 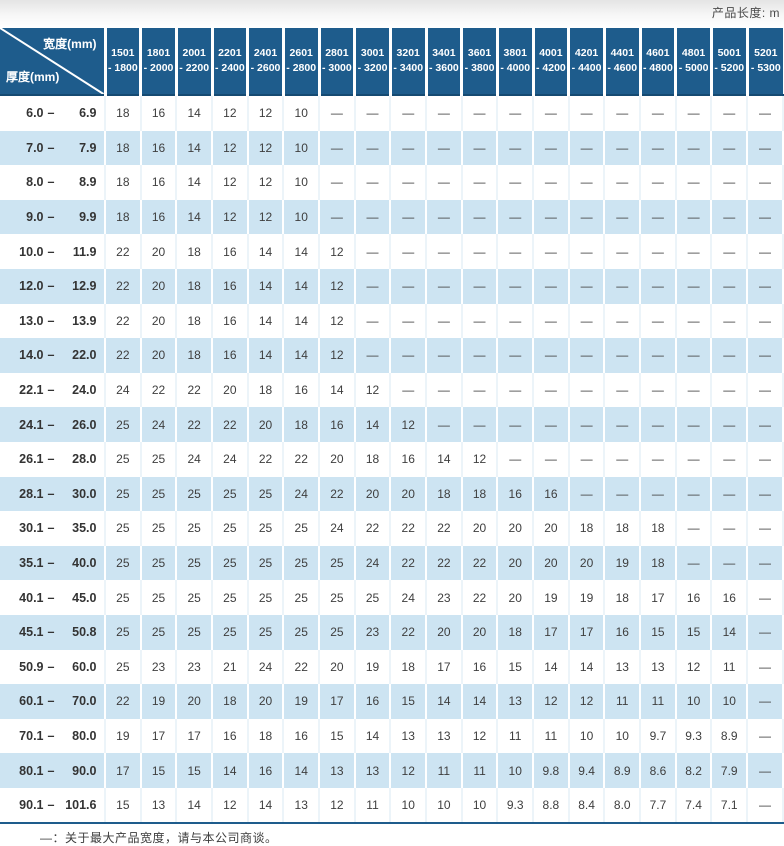 I want to click on length-value-cell: 19, so click(x=587, y=597).